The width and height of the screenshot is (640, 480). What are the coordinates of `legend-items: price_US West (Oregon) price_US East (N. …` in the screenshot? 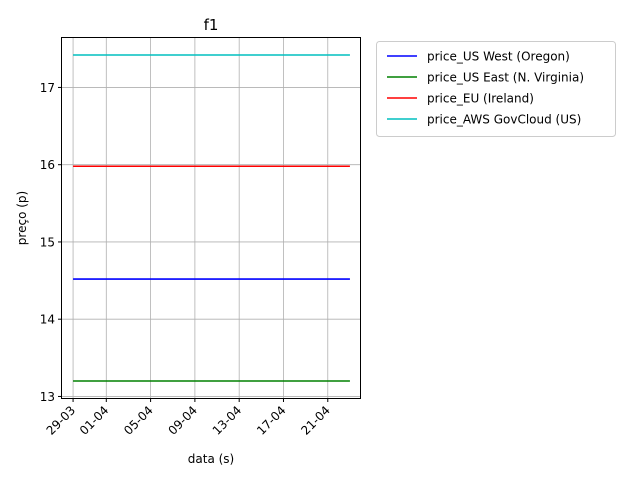 It's located at (485, 88).